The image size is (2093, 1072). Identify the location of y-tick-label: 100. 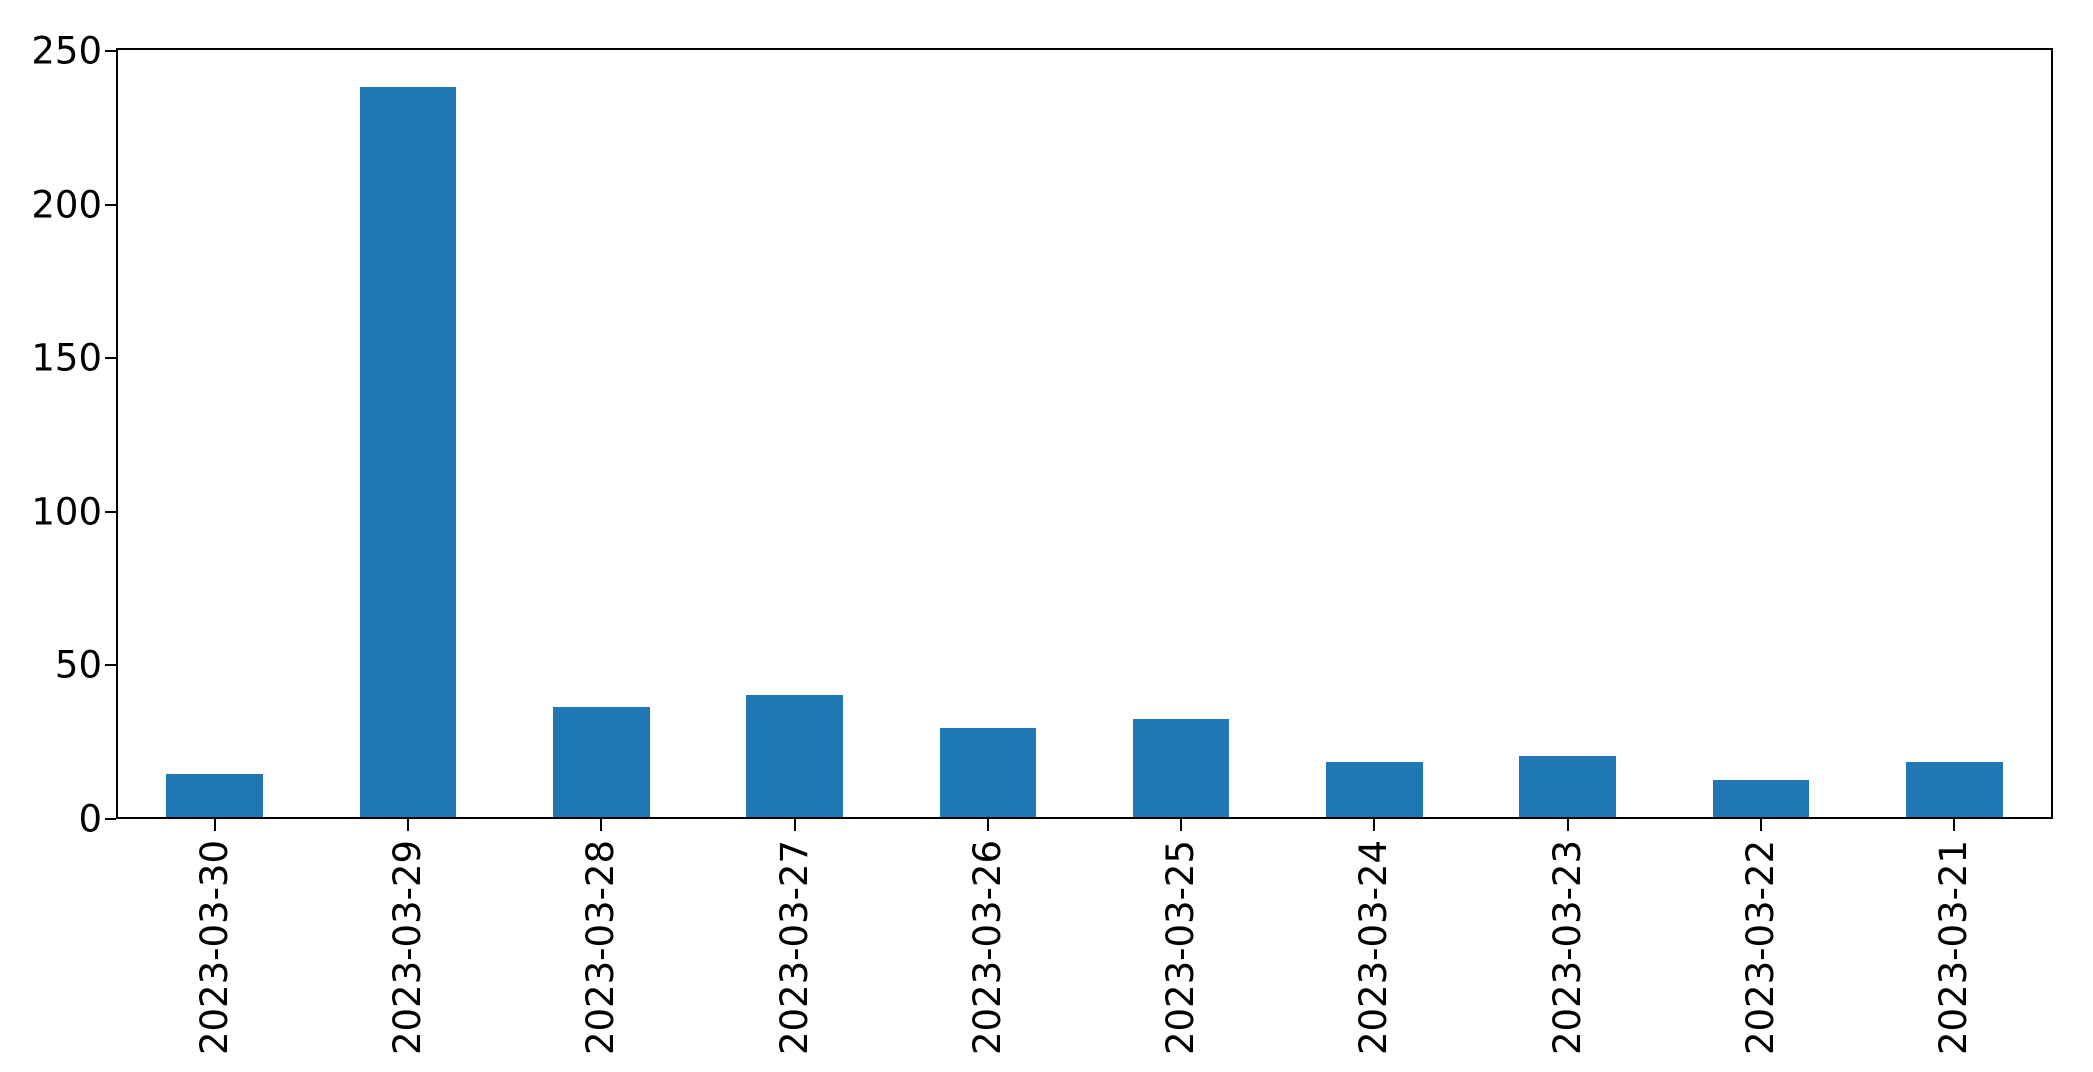
(66, 512).